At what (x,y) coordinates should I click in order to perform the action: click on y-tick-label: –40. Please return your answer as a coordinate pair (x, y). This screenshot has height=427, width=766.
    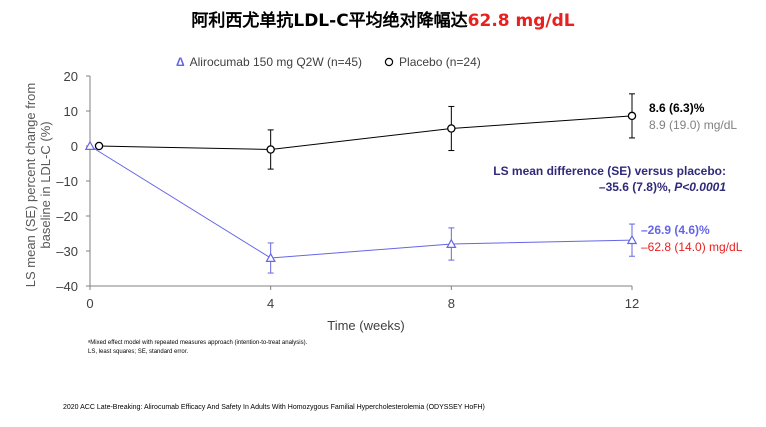
    Looking at the image, I should click on (67, 286).